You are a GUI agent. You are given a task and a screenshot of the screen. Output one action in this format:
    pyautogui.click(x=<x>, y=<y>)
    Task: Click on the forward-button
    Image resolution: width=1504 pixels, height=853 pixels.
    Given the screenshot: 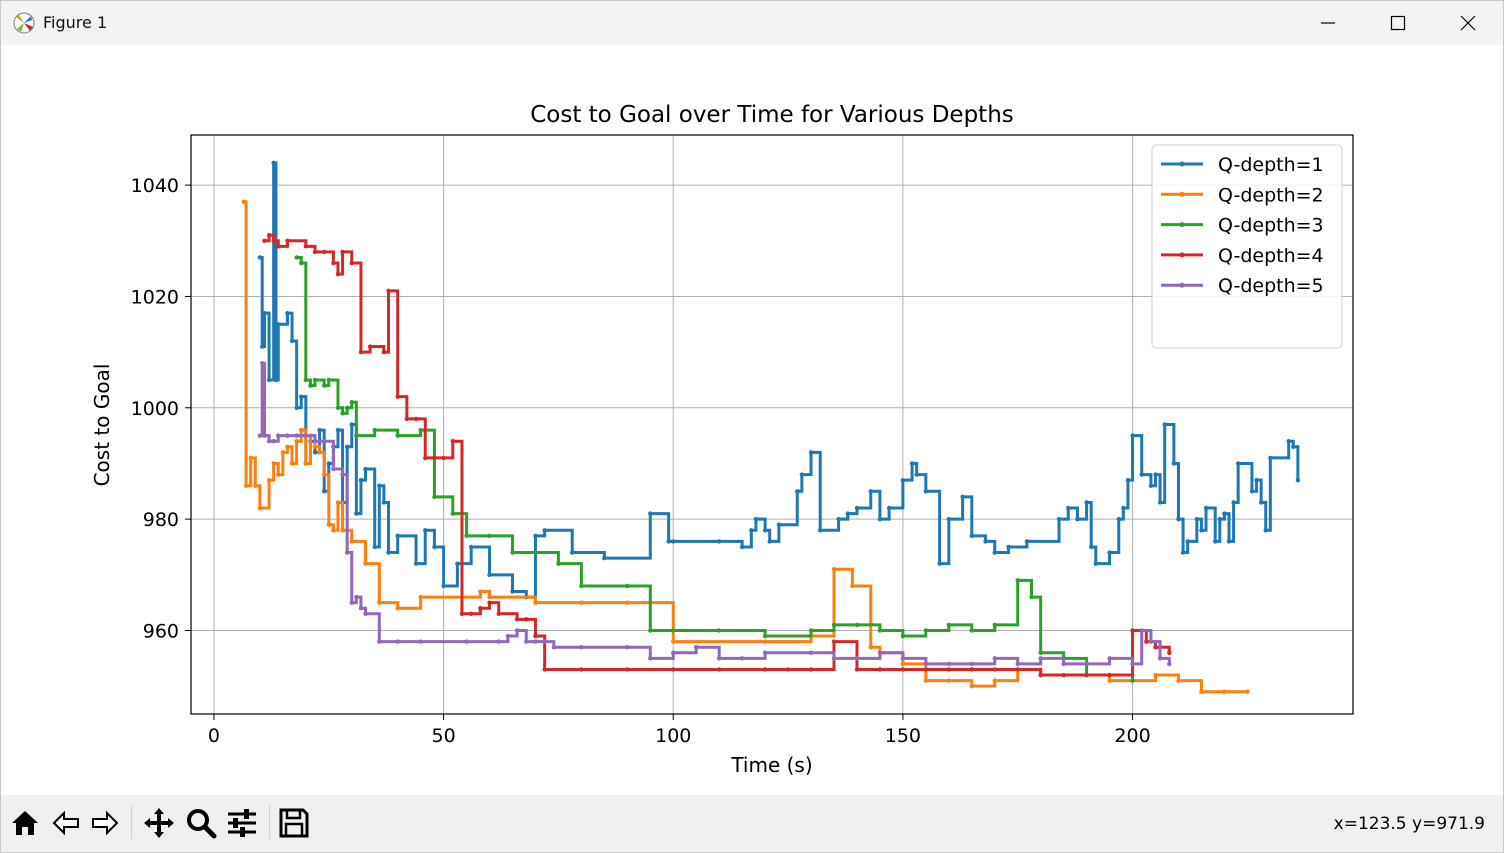 What is the action you would take?
    pyautogui.click(x=105, y=823)
    